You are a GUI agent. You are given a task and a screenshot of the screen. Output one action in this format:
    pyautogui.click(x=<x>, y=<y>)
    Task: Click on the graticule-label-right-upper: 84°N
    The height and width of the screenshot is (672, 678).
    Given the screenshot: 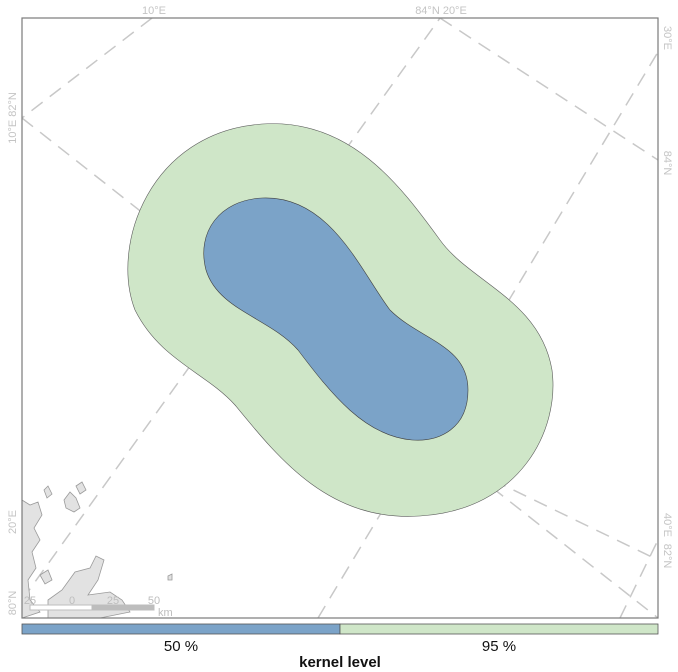 What is the action you would take?
    pyautogui.click(x=667, y=163)
    